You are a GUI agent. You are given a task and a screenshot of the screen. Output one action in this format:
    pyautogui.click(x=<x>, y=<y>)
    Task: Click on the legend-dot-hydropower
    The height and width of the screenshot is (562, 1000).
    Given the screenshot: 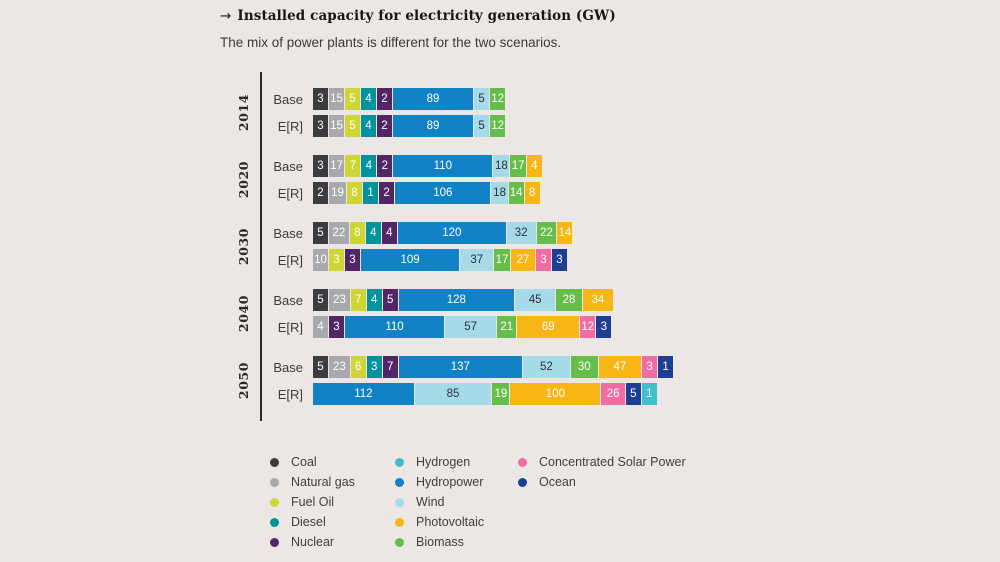 What is the action you would take?
    pyautogui.click(x=399, y=482)
    